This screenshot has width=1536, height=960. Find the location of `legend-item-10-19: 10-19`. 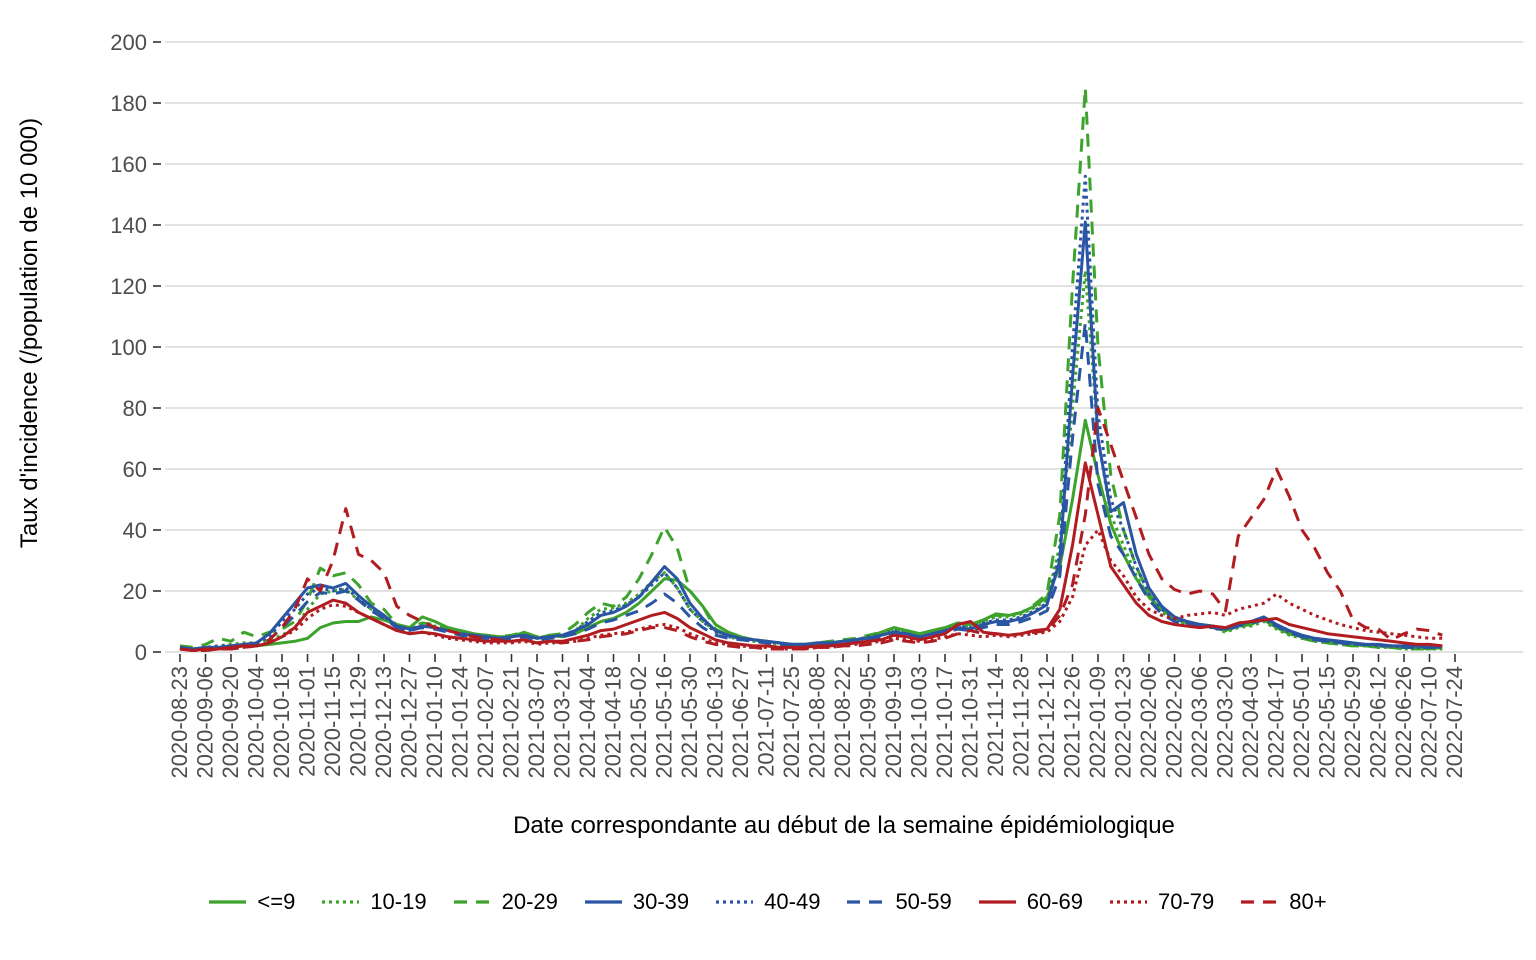

legend-item-10-19: 10-19 is located at coordinates (374, 902).